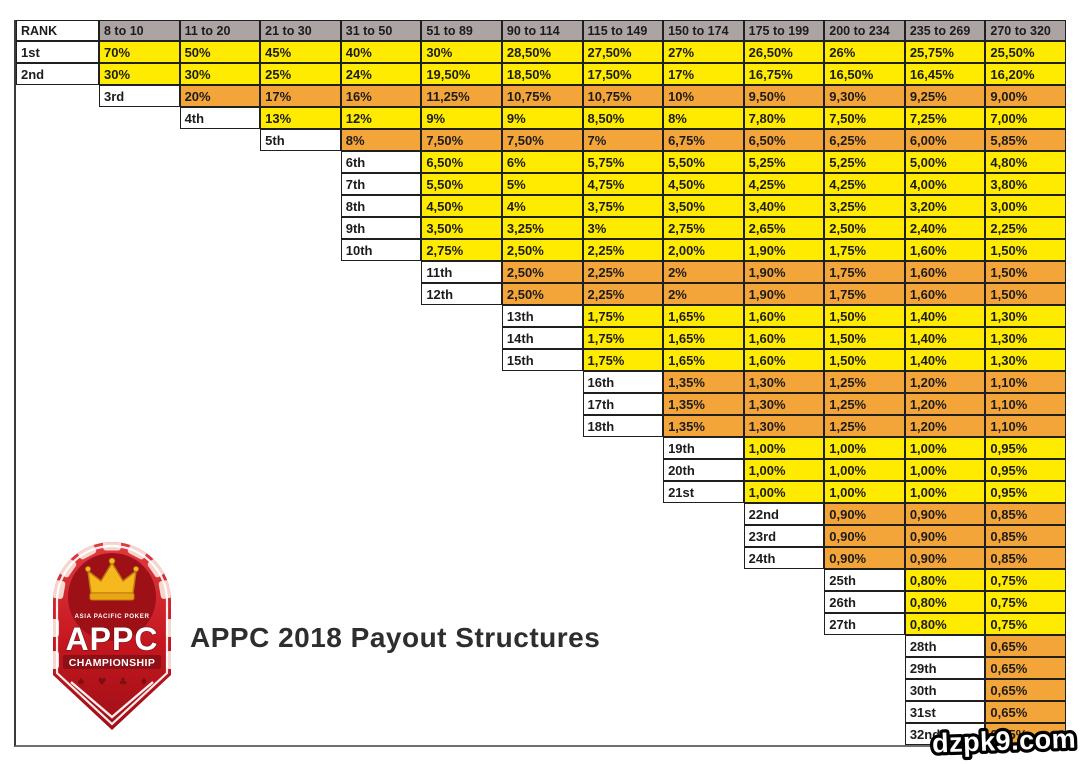 The width and height of the screenshot is (1080, 764). What do you see at coordinates (1025, 140) in the screenshot?
I see `payout-cell: 5,85%` at bounding box center [1025, 140].